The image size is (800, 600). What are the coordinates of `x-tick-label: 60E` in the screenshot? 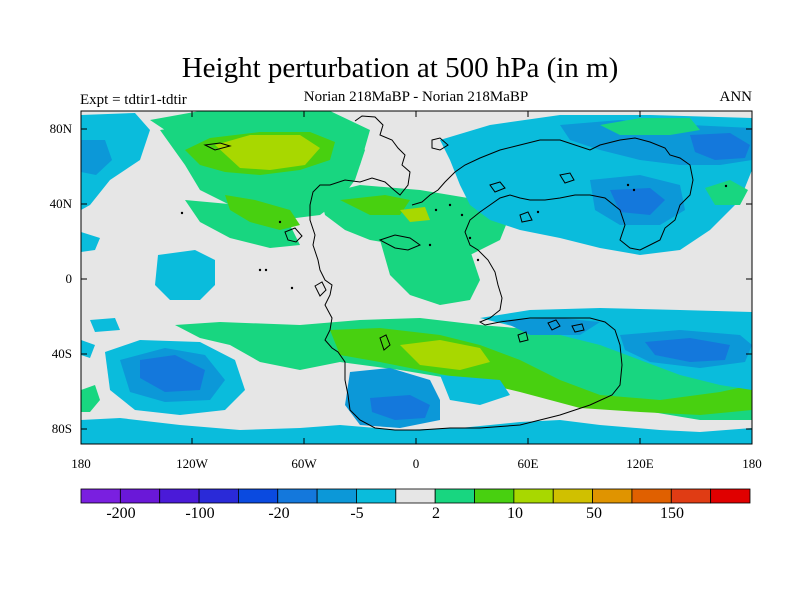 It's located at (528, 463).